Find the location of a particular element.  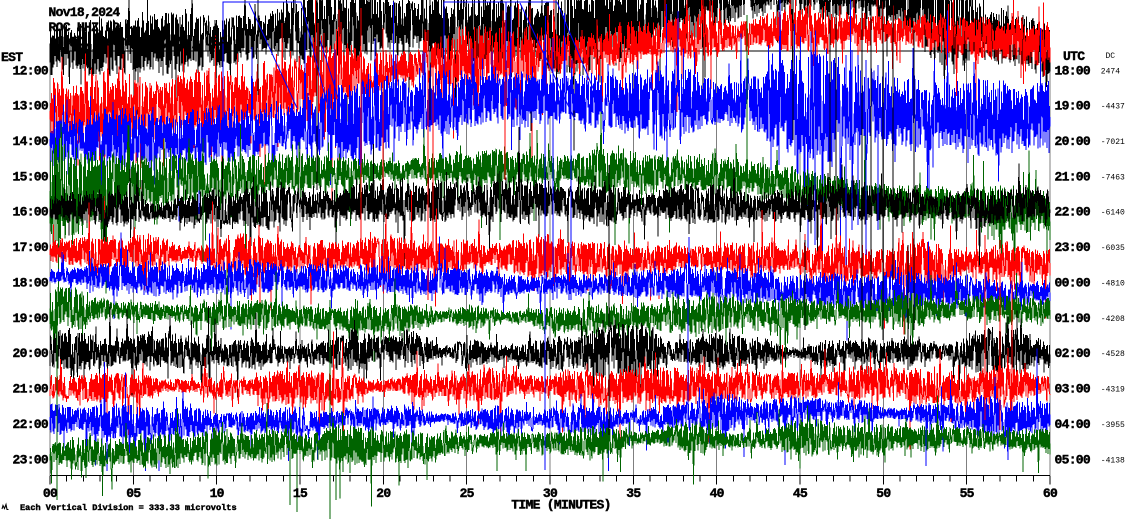

svg-text: 40 is located at coordinates (717, 493).